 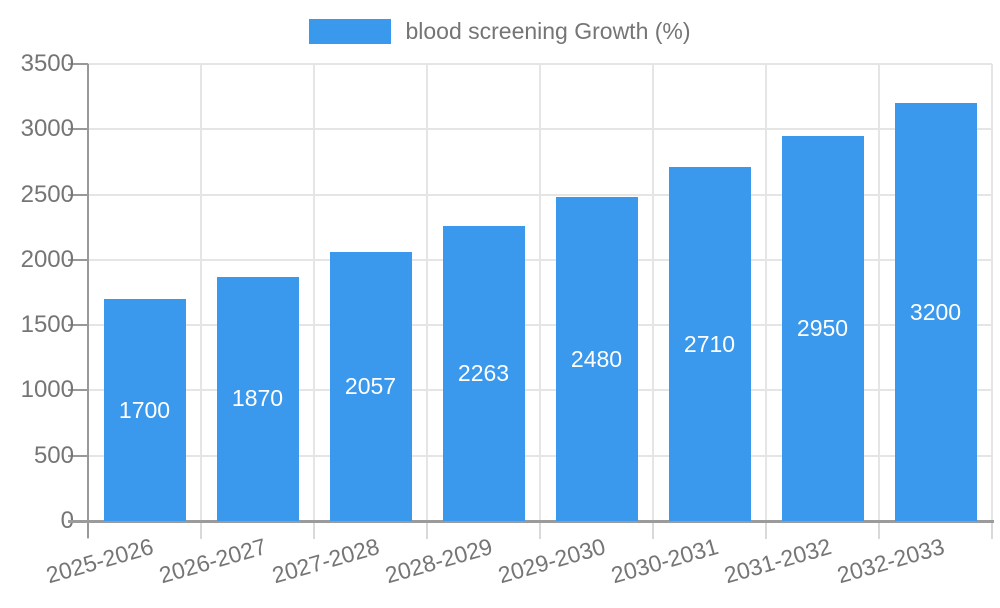 I want to click on y-axis-line, so click(x=88, y=301).